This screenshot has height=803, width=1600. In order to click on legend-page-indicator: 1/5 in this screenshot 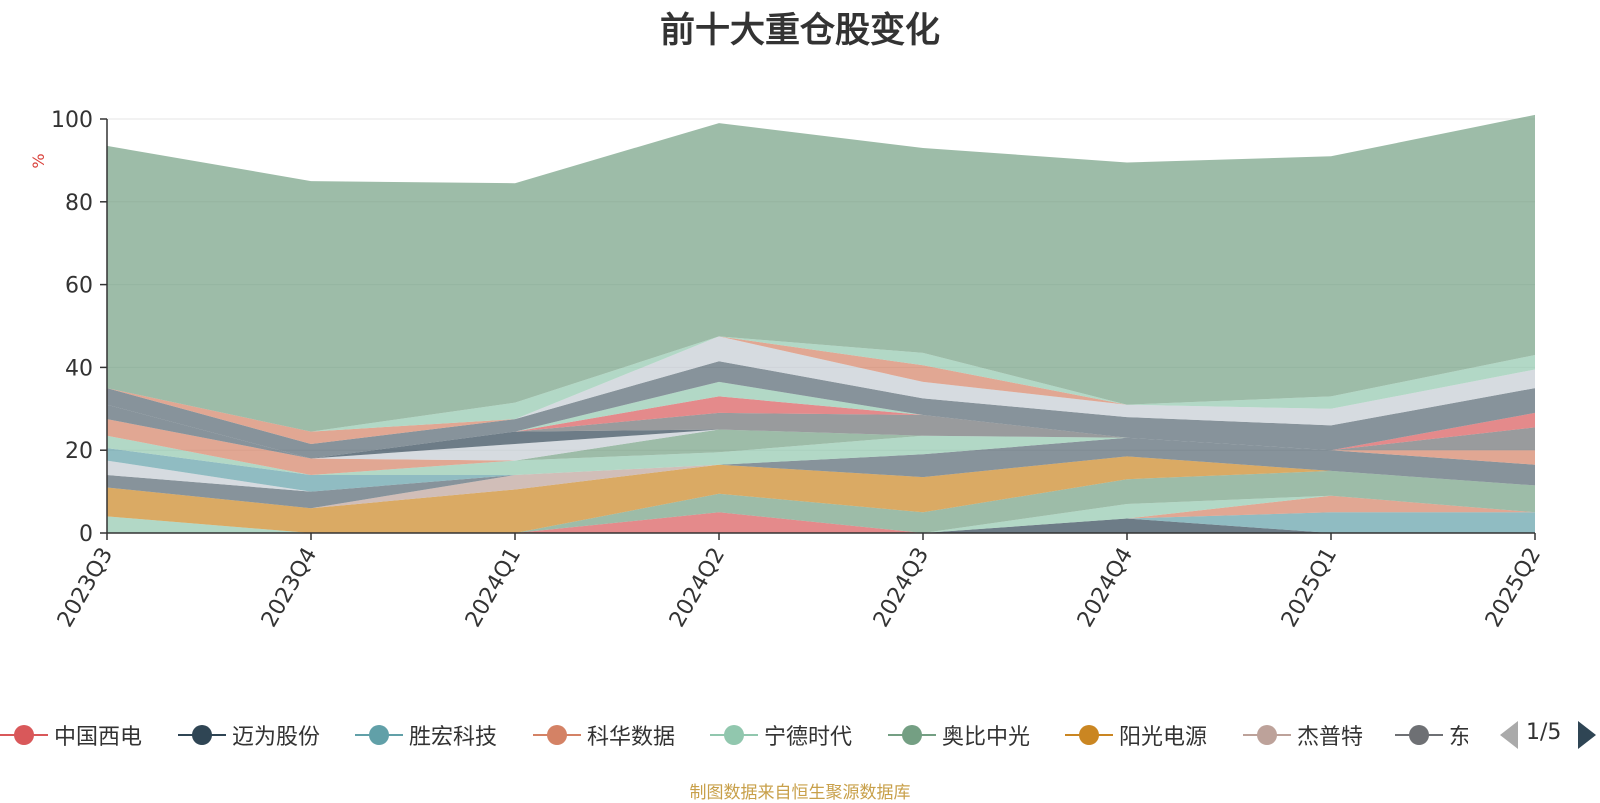, I will do `click(1544, 732)`.